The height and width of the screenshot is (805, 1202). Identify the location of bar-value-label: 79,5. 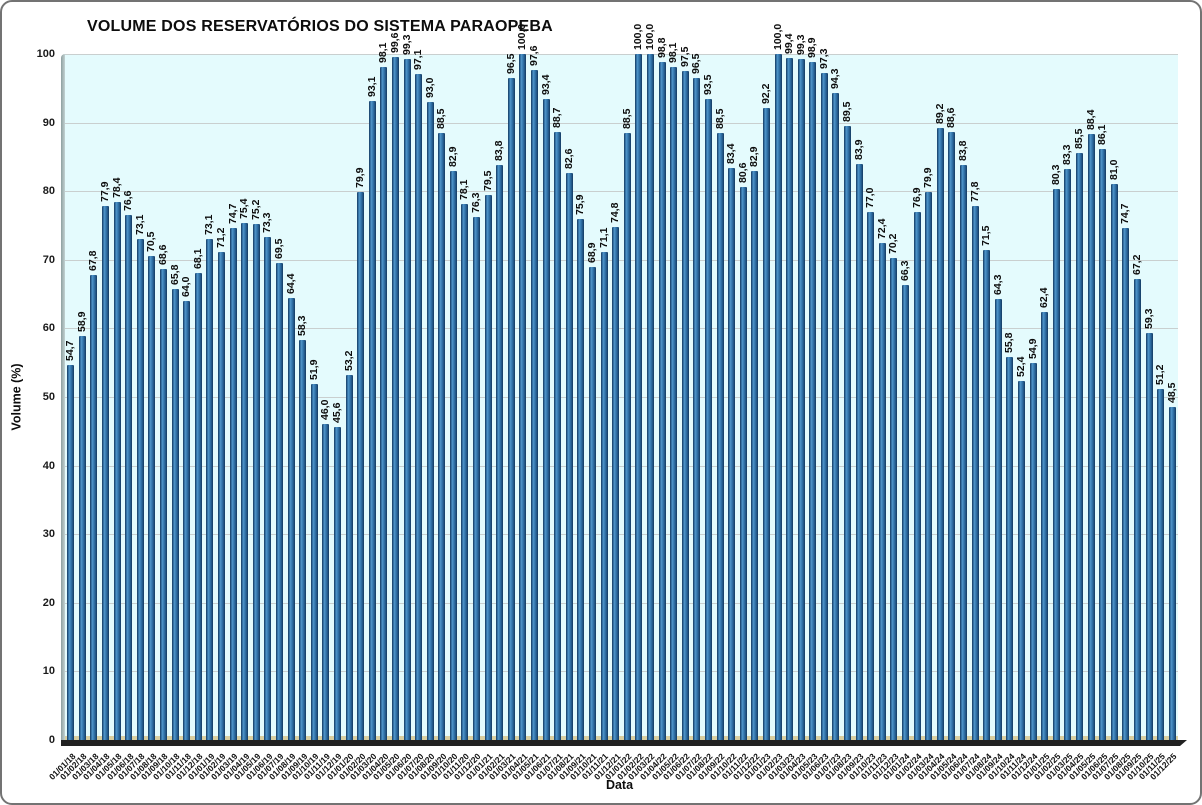
(487, 180).